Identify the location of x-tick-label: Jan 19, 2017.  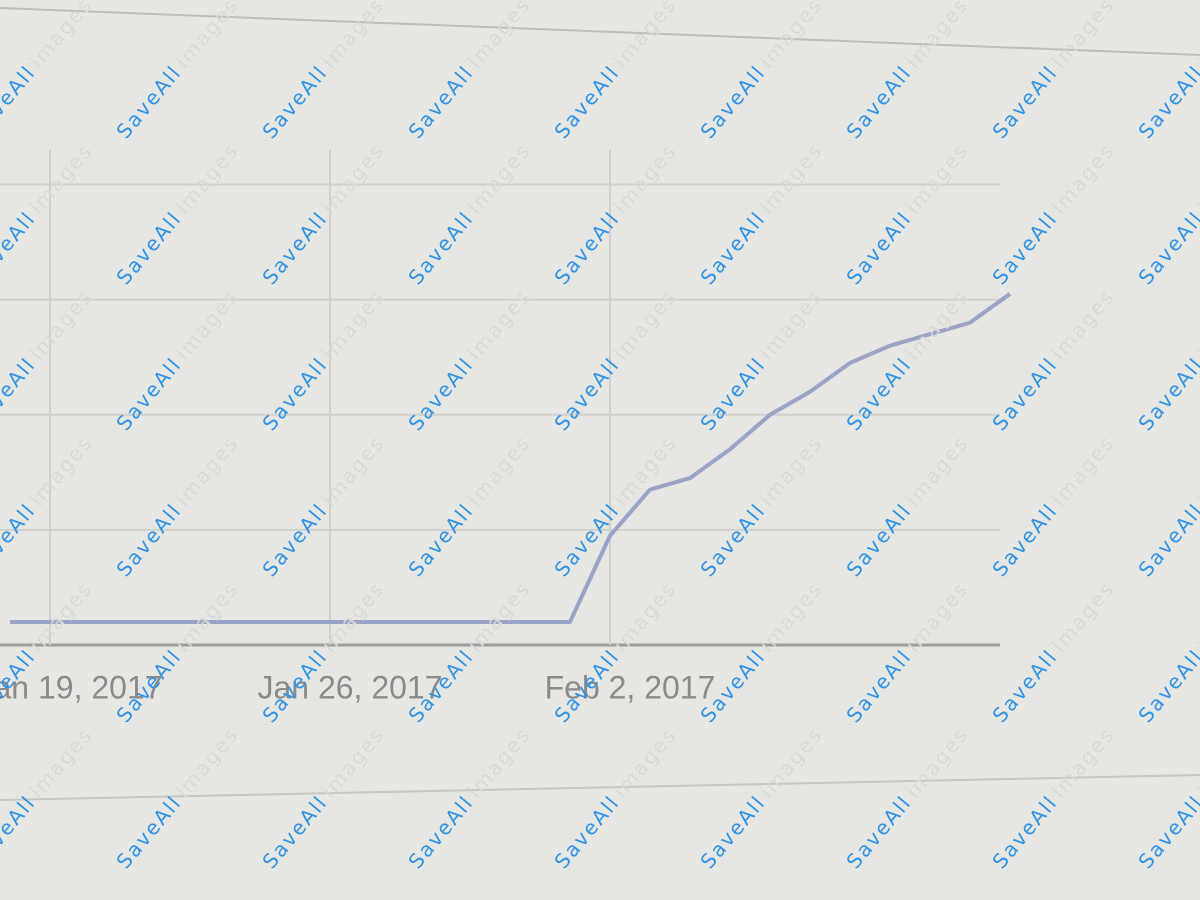
(81, 687).